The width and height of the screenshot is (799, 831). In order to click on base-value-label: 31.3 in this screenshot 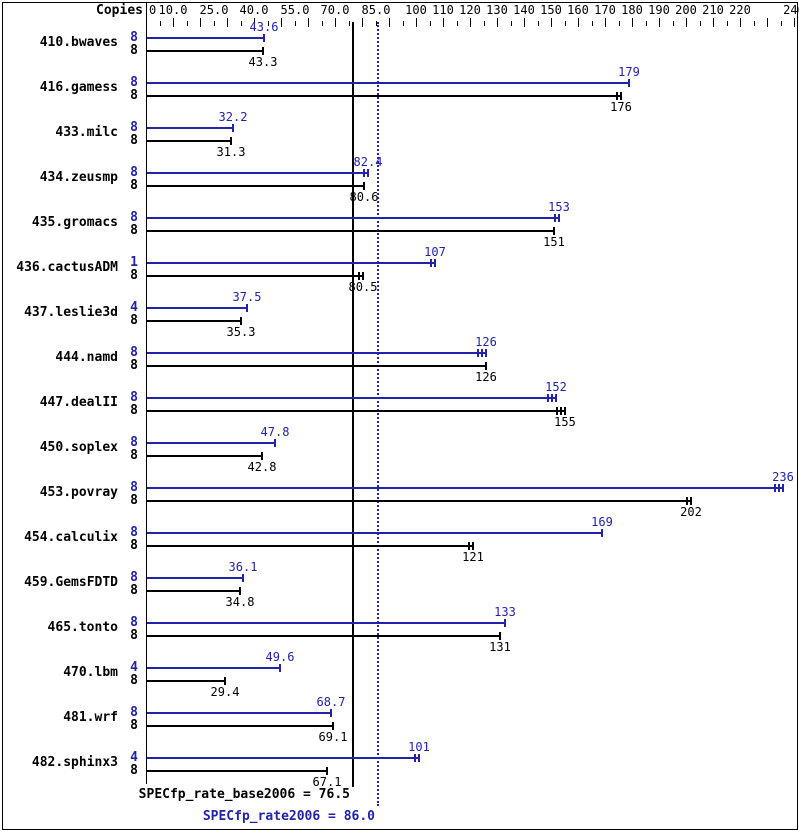, I will do `click(231, 152)`.